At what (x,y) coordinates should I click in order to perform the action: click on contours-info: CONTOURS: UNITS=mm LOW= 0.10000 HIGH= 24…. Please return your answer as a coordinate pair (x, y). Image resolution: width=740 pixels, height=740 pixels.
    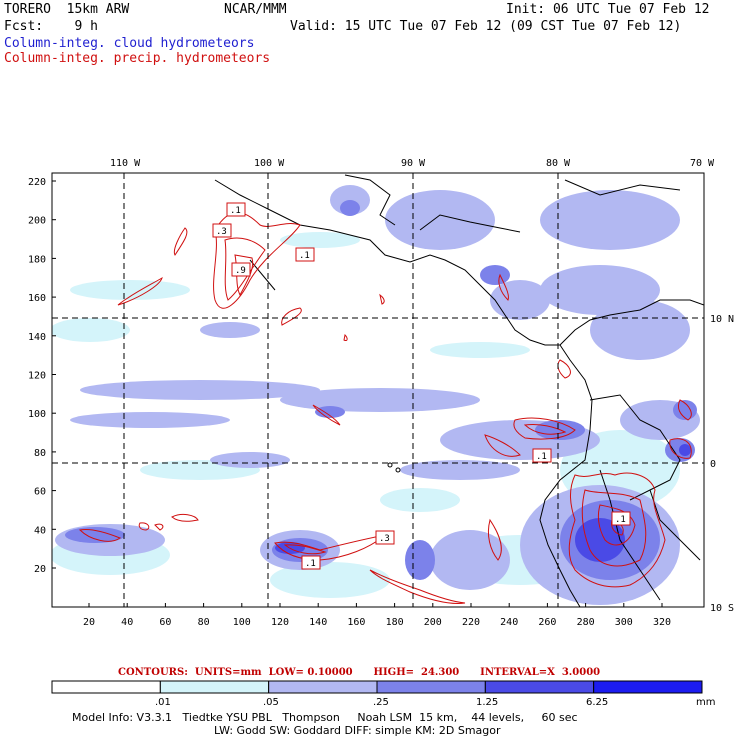
    Looking at the image, I should click on (359, 672).